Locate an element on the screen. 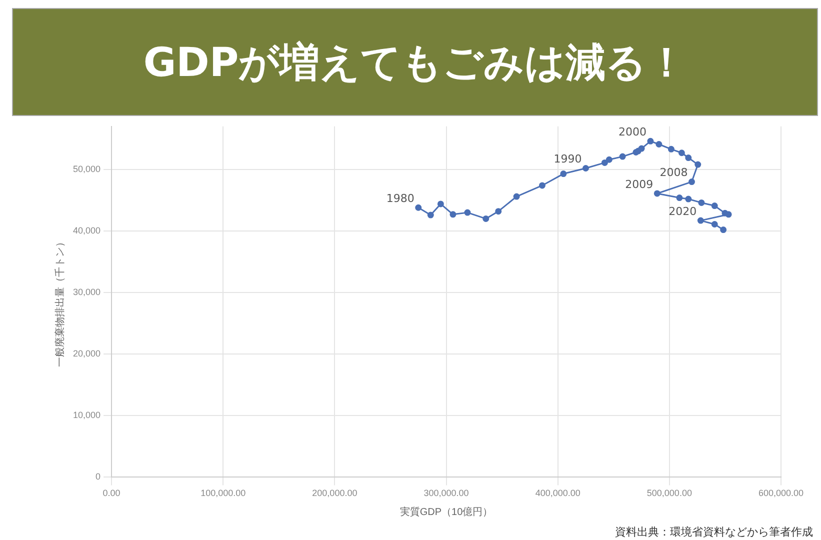 This screenshot has width=821, height=540. y-tick-label: 40,000 is located at coordinates (86, 231).